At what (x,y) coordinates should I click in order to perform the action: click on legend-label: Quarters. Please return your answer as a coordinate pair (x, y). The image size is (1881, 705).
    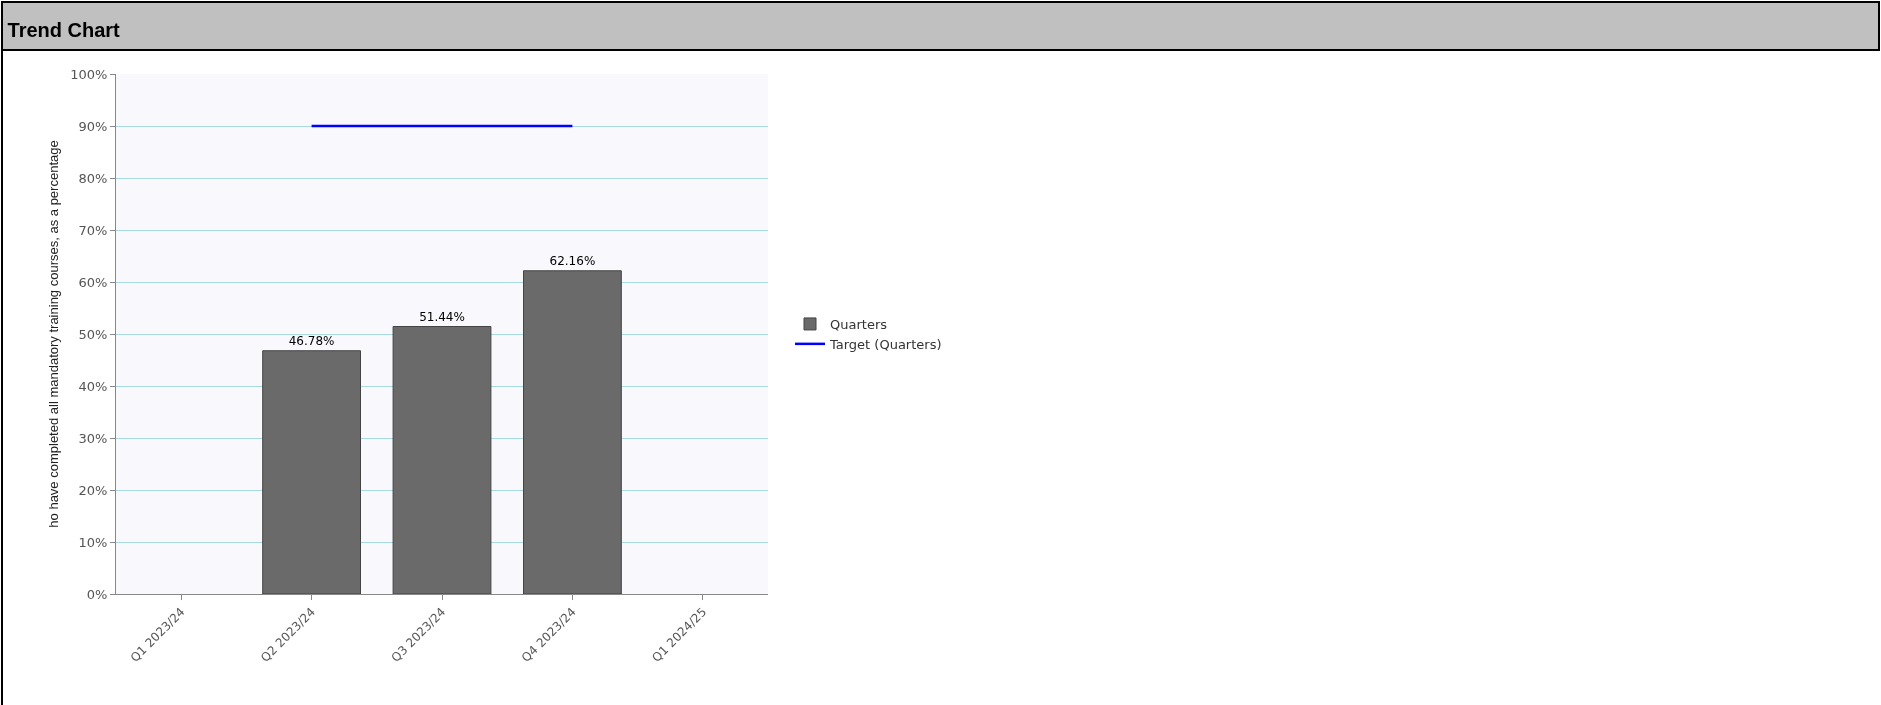
    Looking at the image, I should click on (859, 325).